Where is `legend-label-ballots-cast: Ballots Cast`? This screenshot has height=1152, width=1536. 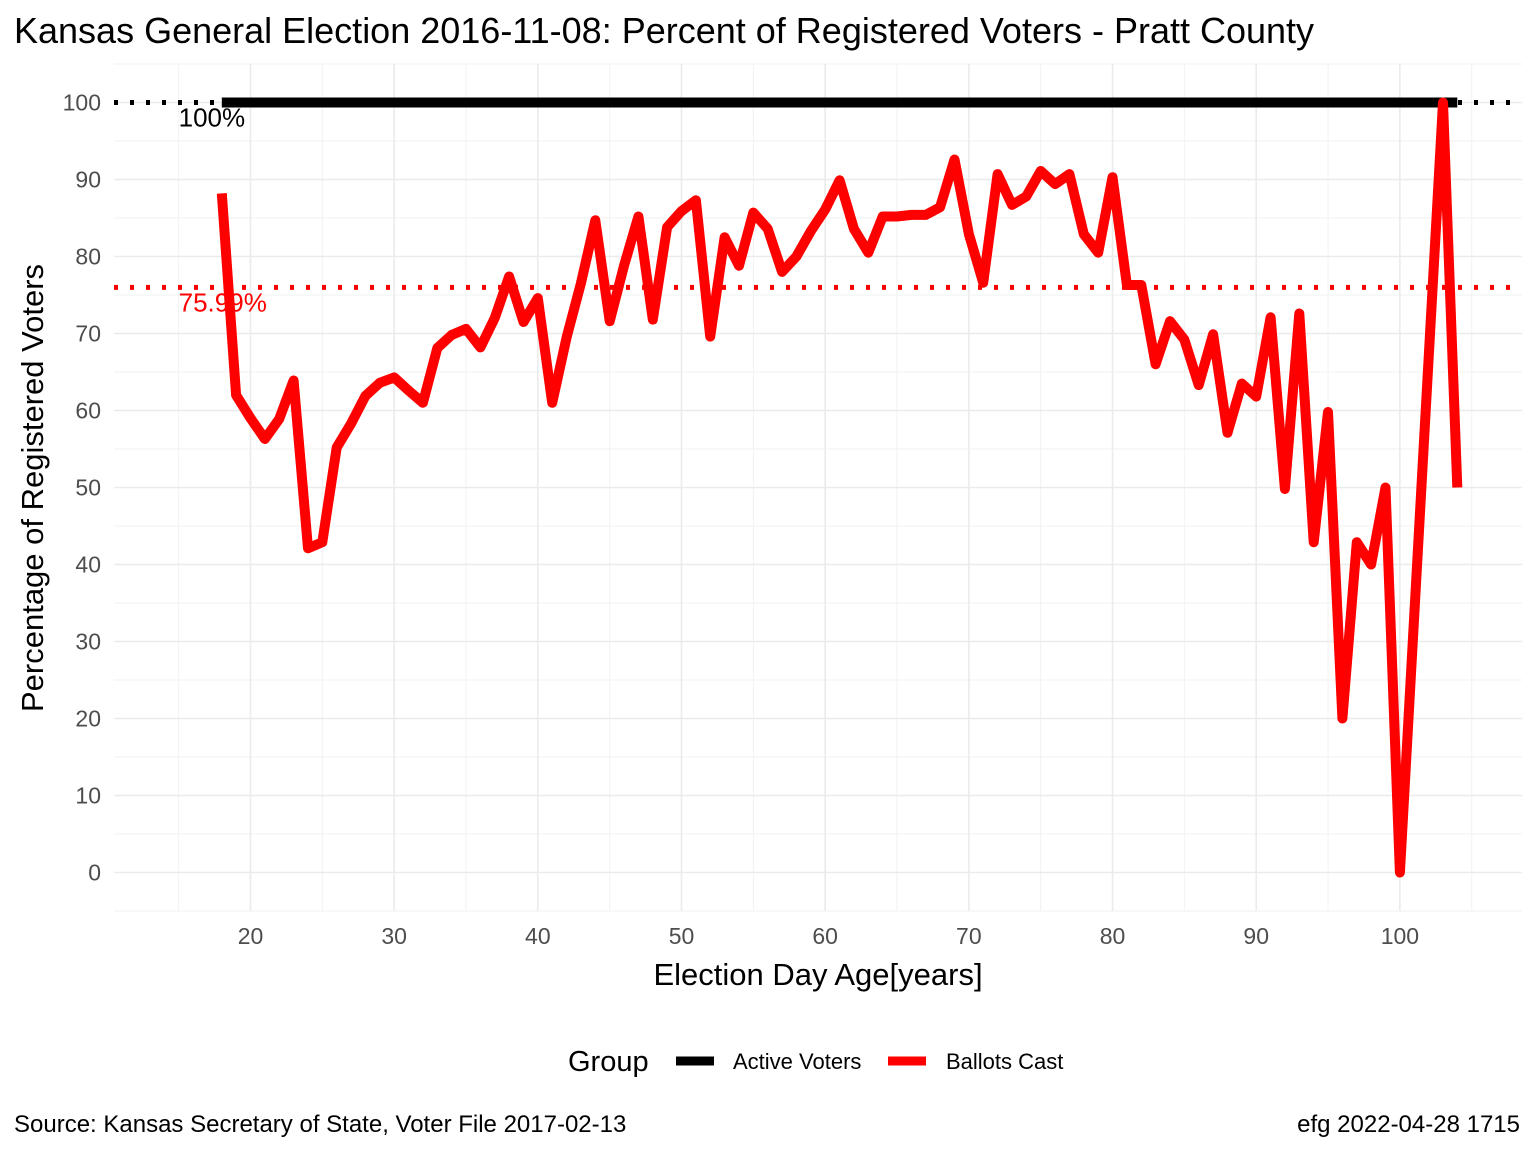
legend-label-ballots-cast: Ballots Cast is located at coordinates (1004, 1061).